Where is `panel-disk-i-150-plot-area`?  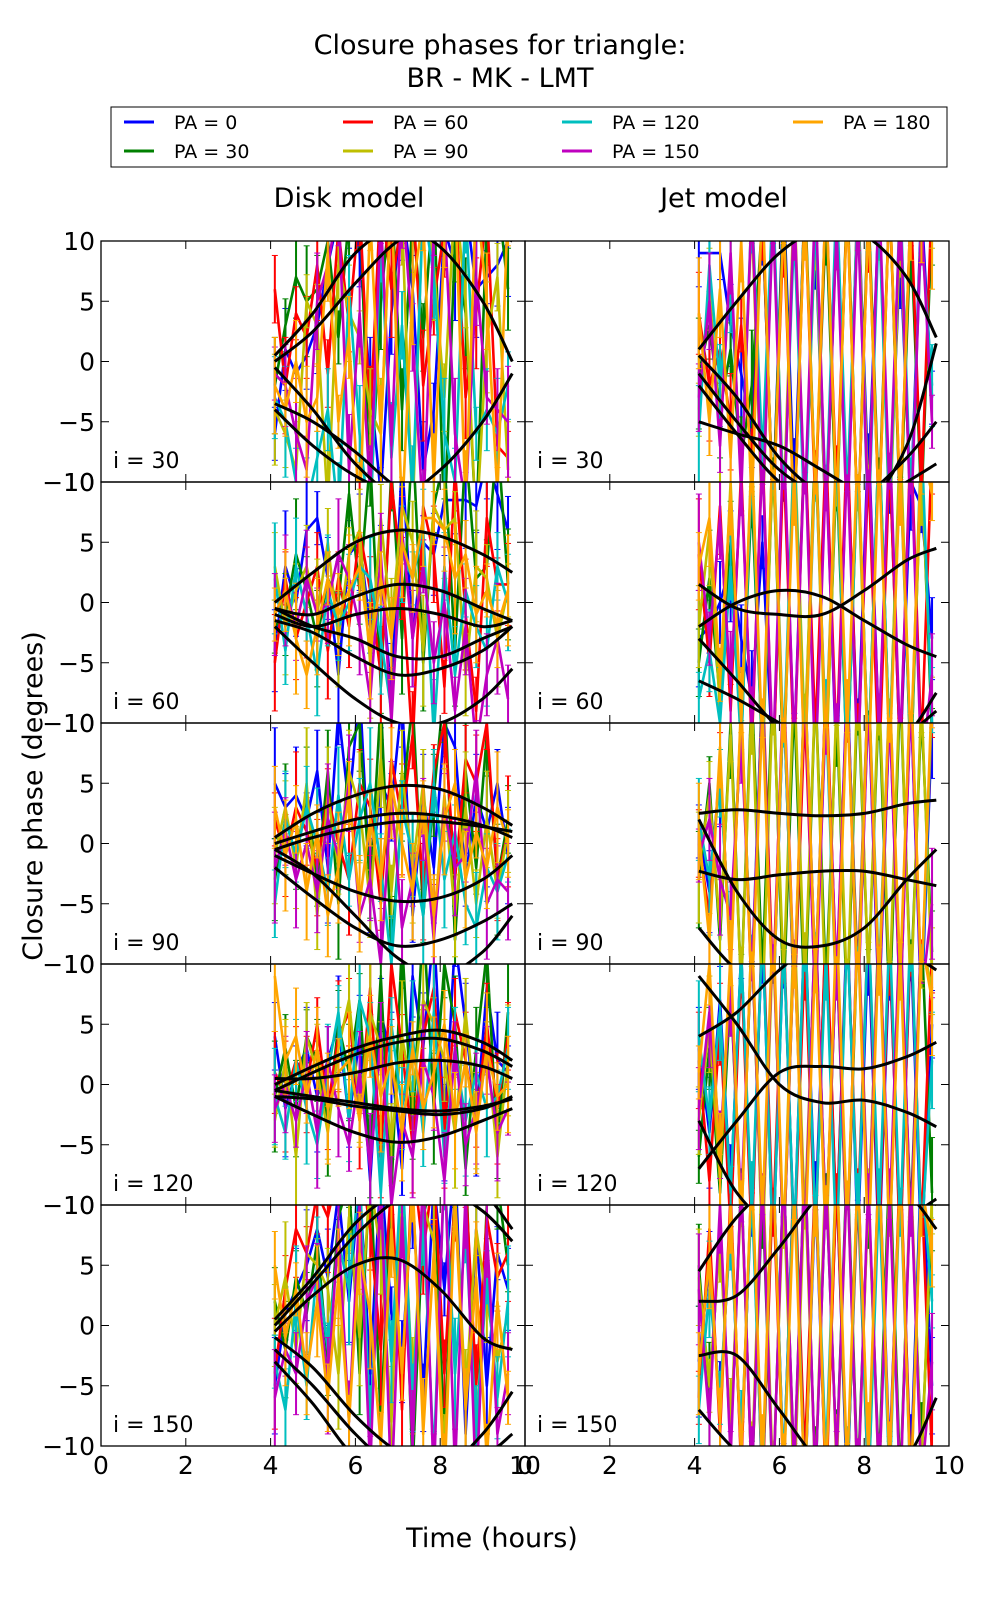
panel-disk-i-150-plot-area is located at coordinates (392, 1325).